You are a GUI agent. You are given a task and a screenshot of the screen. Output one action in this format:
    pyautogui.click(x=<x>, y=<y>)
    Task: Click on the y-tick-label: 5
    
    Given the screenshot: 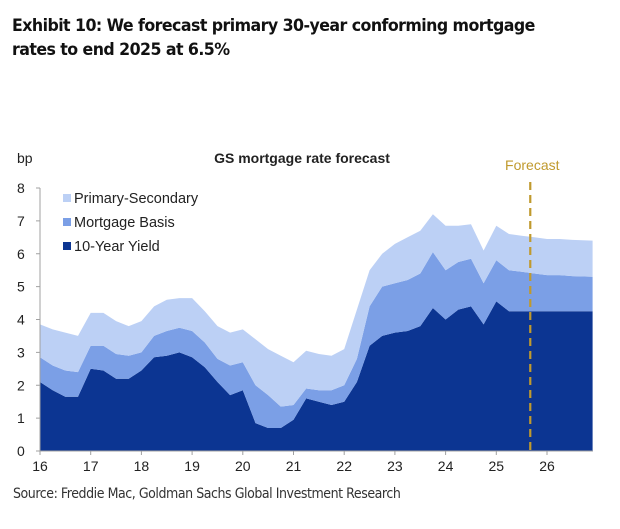 What is the action you would take?
    pyautogui.click(x=21, y=287)
    